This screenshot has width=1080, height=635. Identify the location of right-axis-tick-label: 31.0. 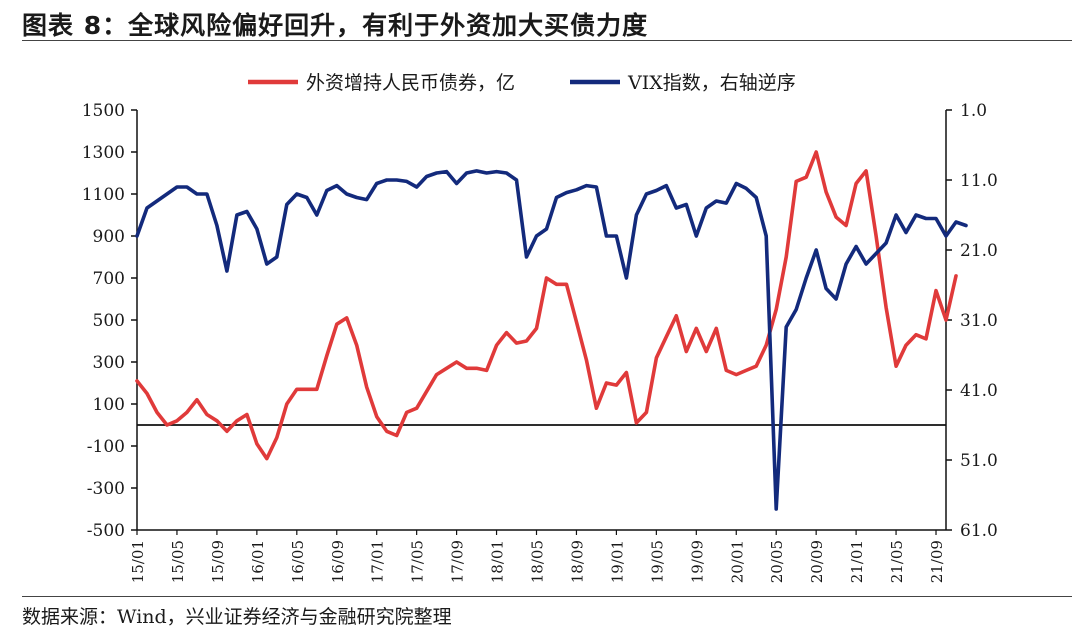
(979, 321).